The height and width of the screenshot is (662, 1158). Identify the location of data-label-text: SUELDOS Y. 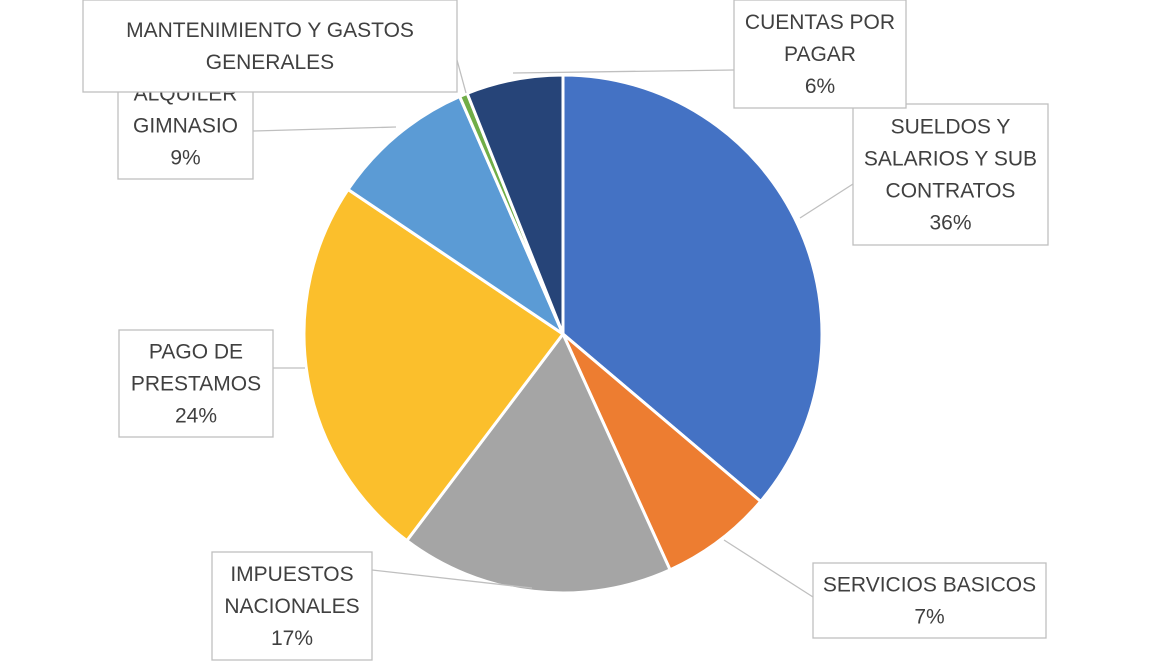
(951, 127).